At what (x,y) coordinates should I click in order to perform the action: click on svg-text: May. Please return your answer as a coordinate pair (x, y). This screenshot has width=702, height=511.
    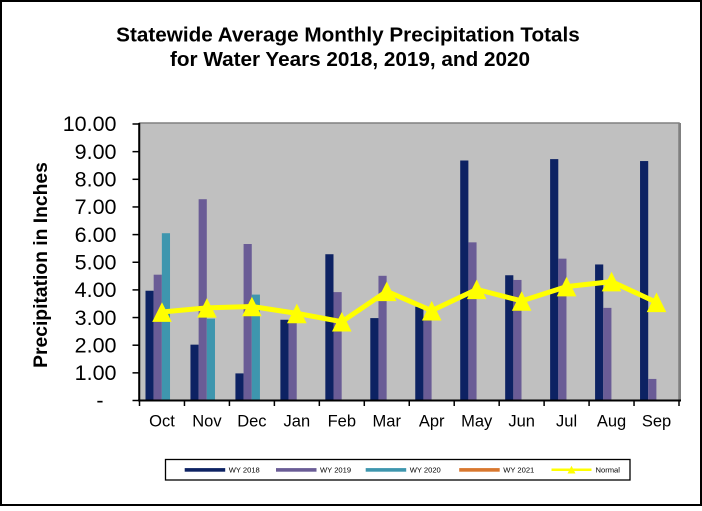
    Looking at the image, I should click on (477, 421).